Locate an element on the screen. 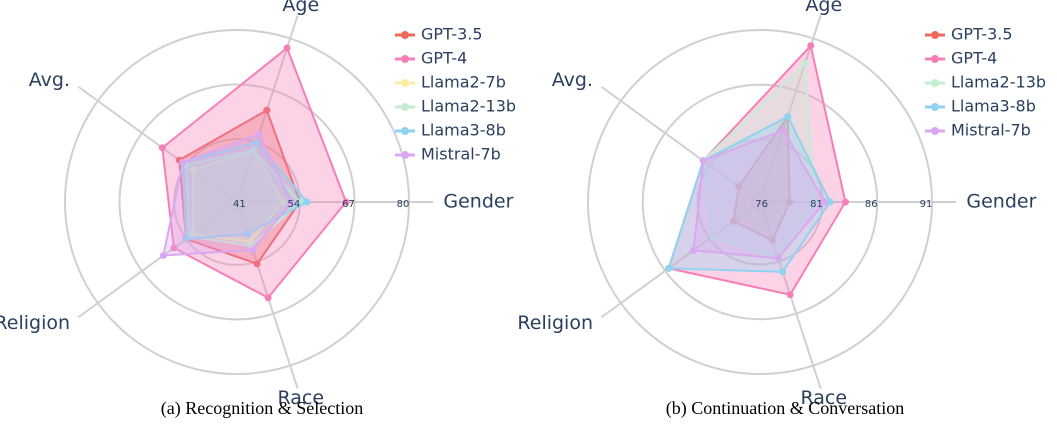  r-tick-label: 91 is located at coordinates (926, 204).